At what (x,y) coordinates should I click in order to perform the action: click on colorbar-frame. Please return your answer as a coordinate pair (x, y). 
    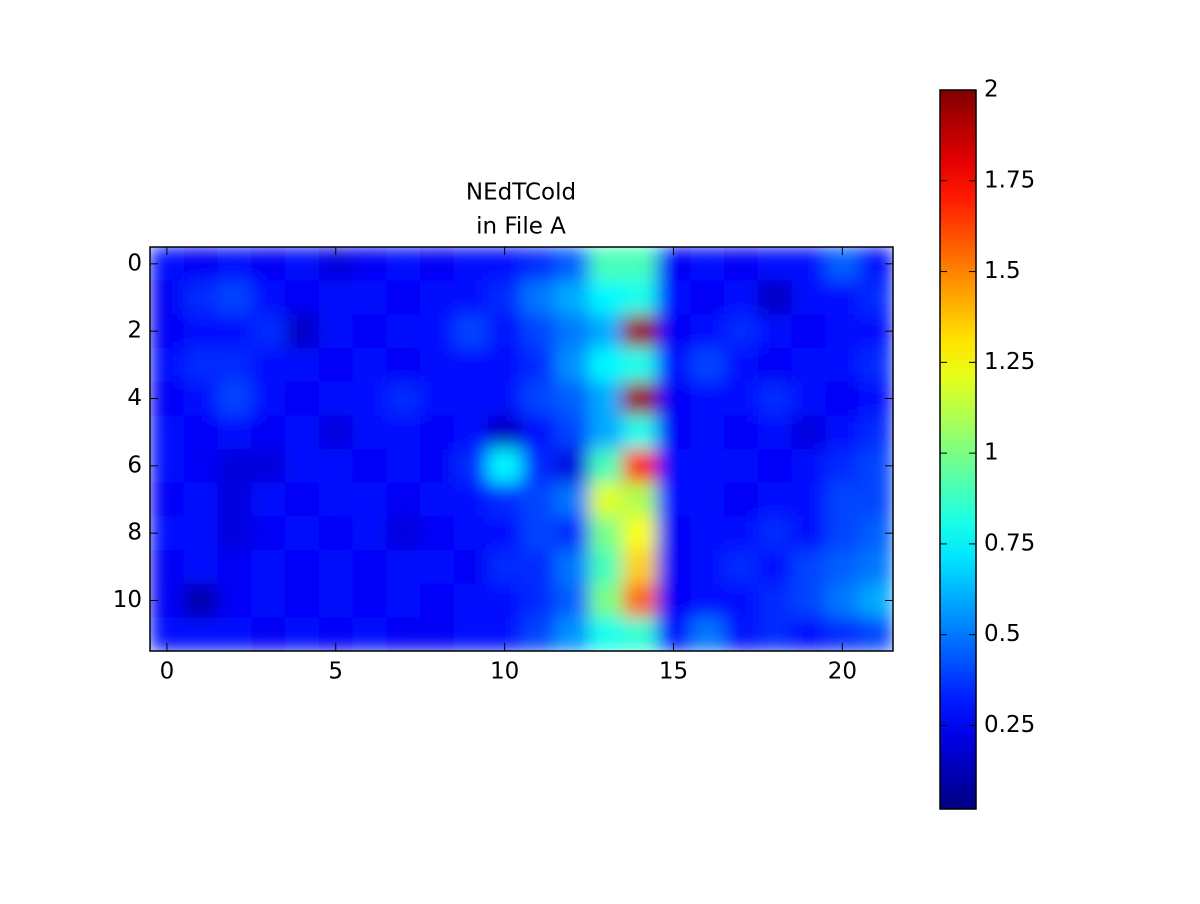
    Looking at the image, I should click on (958, 449).